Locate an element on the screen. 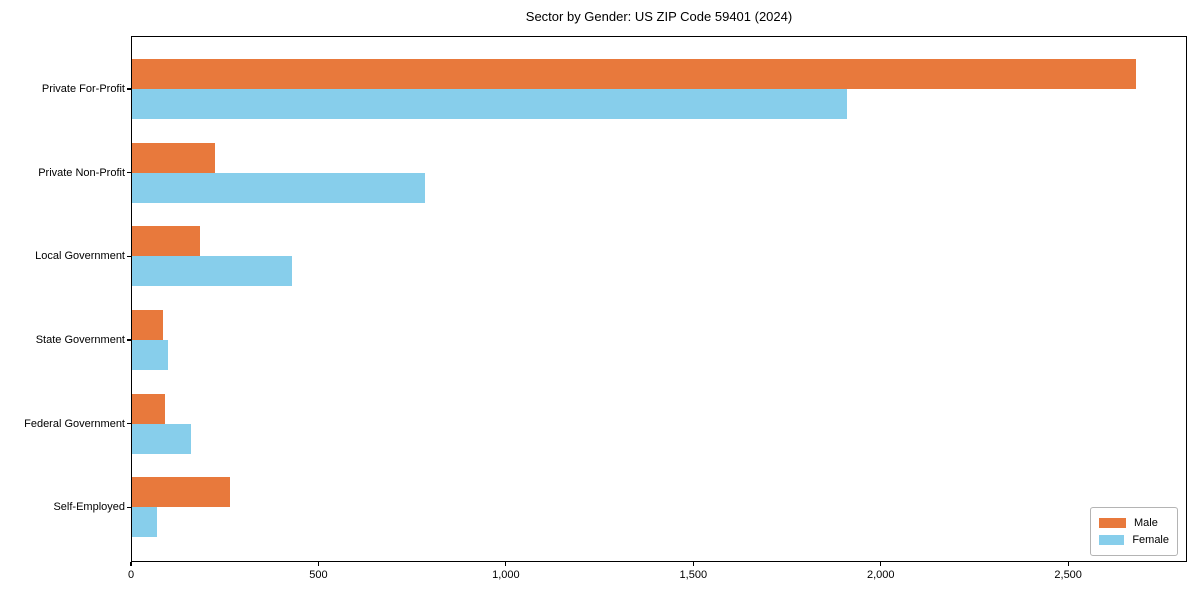 The height and width of the screenshot is (600, 1200). x-tick-label: 1,500 is located at coordinates (693, 575).